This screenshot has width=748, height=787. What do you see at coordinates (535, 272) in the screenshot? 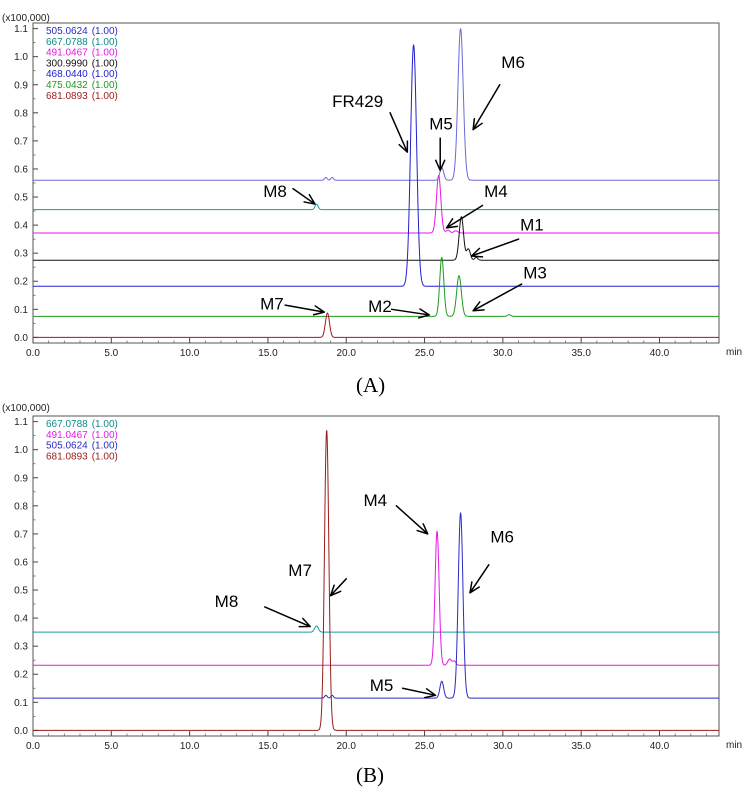
I see `peak-label-m3: M3` at bounding box center [535, 272].